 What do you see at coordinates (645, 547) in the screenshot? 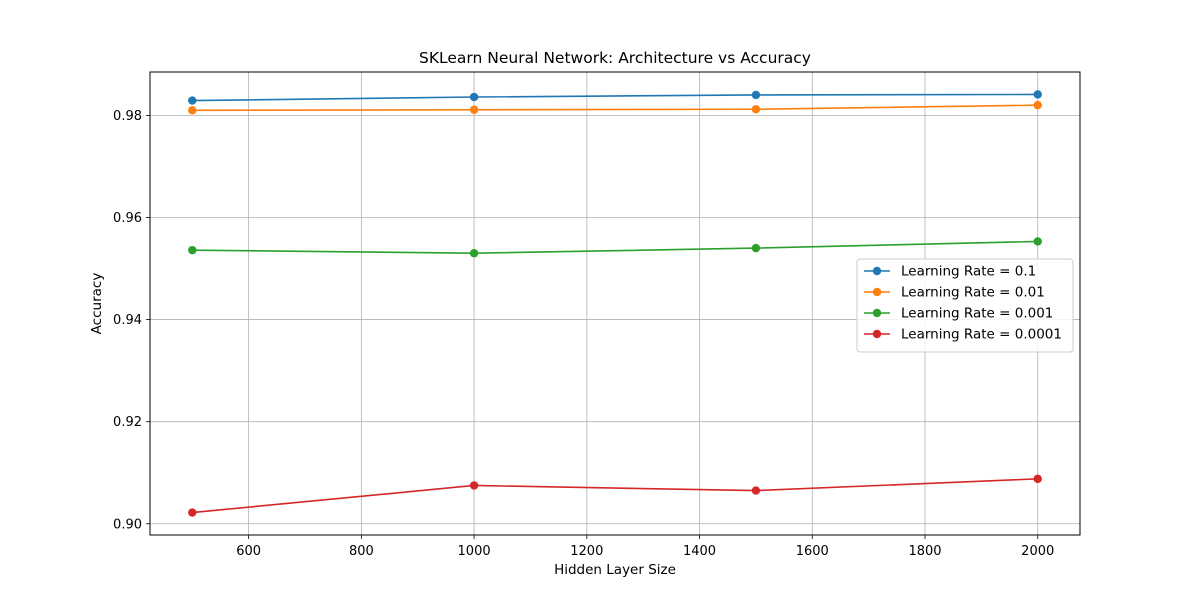
I see `x-axis-ticks: 600 800 1000 1200 1400 1600 1800 2000` at bounding box center [645, 547].